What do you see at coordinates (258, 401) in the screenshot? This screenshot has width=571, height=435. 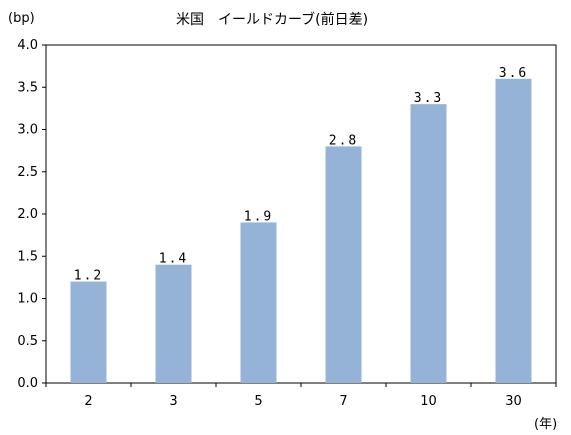 I see `x-tick-label: 5` at bounding box center [258, 401].